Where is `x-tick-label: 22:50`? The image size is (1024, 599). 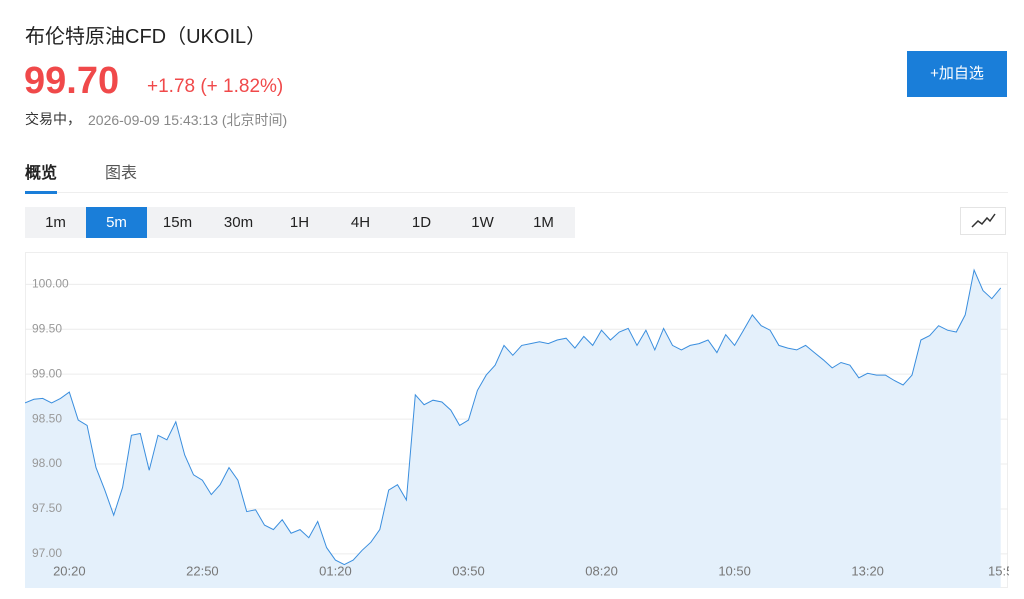
x-tick-label: 22:50 is located at coordinates (202, 570).